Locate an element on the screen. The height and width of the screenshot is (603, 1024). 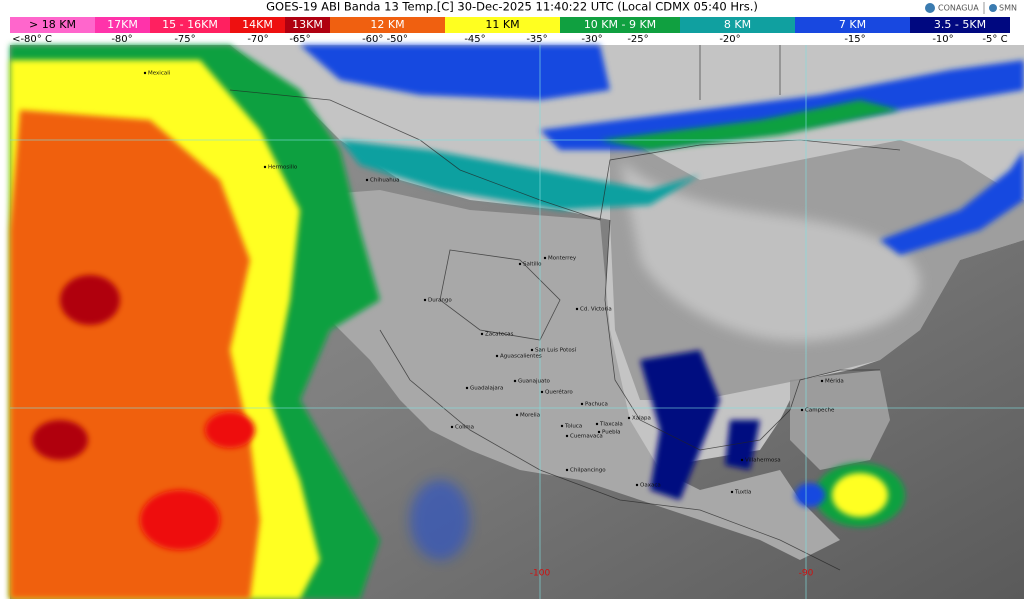
city-label: Mérida is located at coordinates (834, 381).